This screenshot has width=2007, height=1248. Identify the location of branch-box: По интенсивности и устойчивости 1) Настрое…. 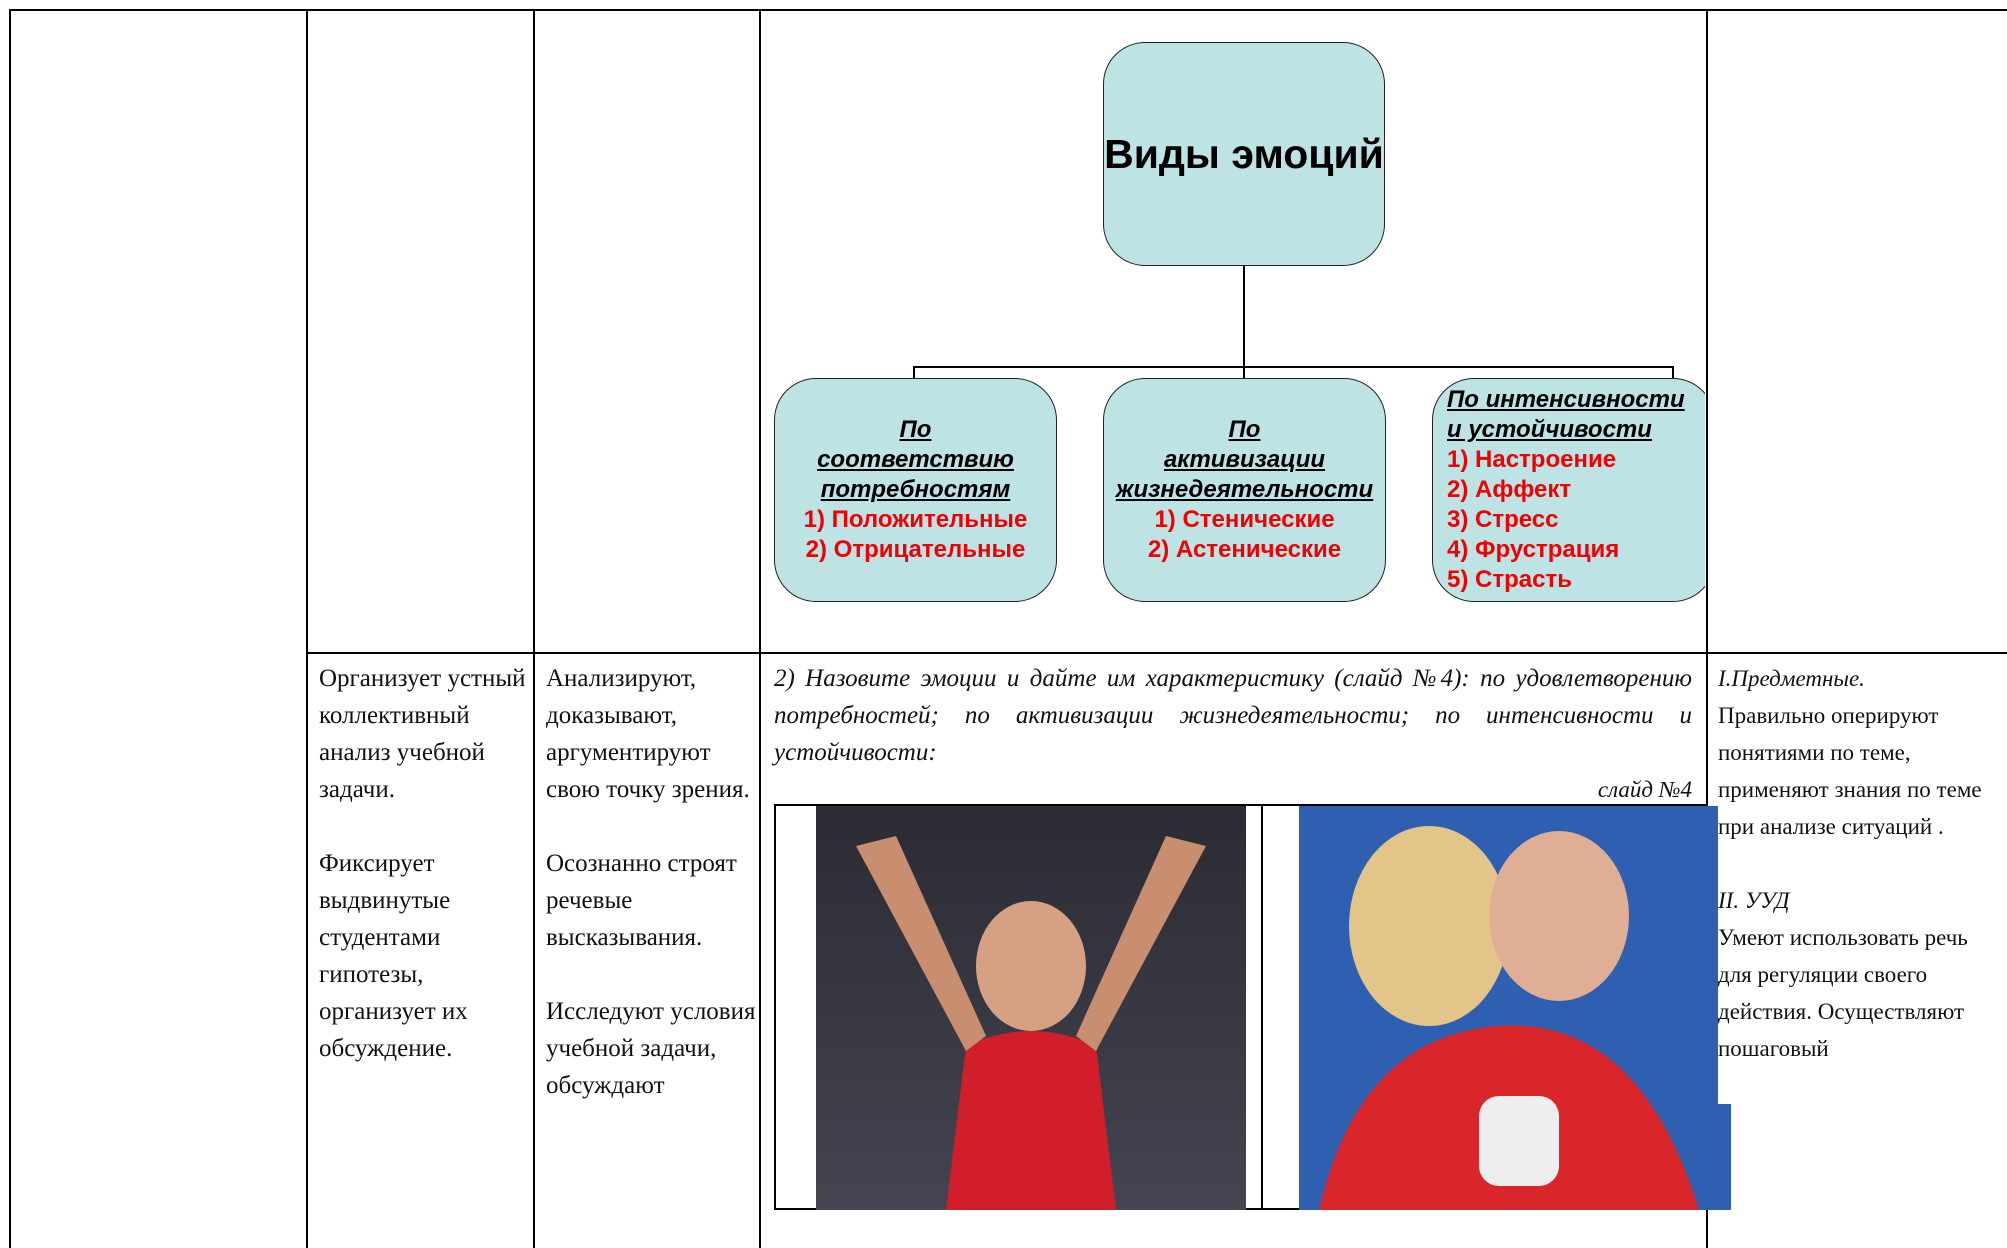
(1568, 490).